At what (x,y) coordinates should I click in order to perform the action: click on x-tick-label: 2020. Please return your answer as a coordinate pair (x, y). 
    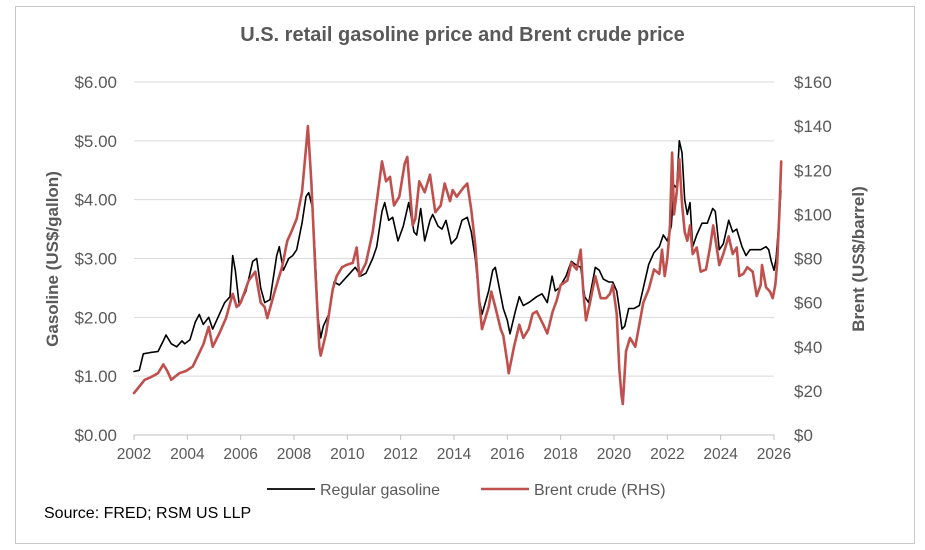
    Looking at the image, I should click on (614, 454).